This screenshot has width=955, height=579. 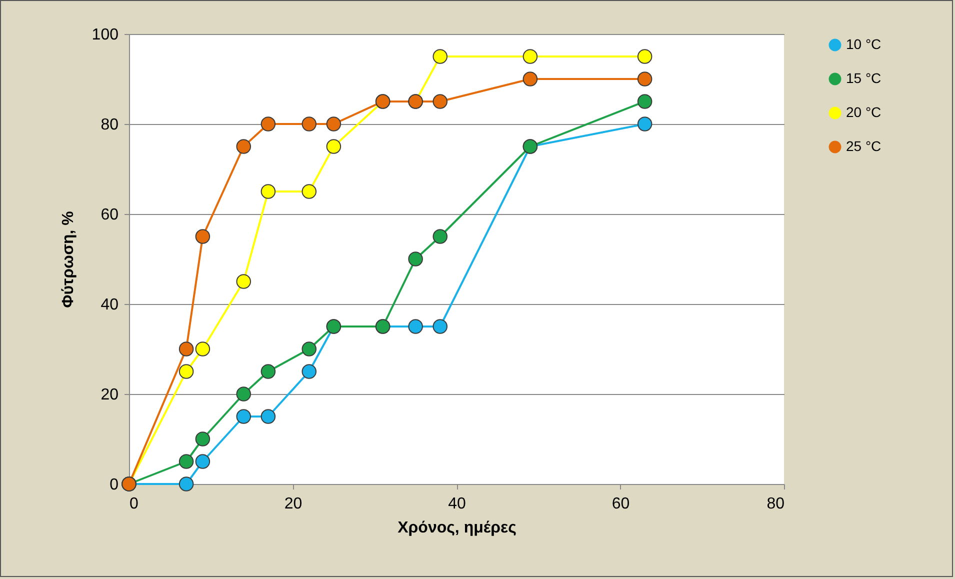 What do you see at coordinates (864, 44) in the screenshot?
I see `legend-label: 10 °C` at bounding box center [864, 44].